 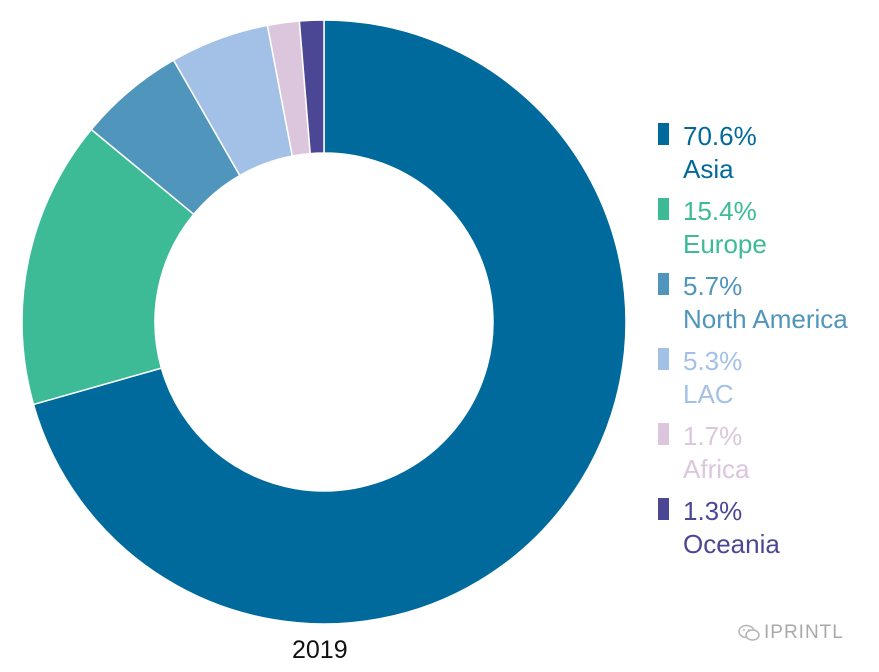 I want to click on legend-label: Oceania, so click(x=731, y=544).